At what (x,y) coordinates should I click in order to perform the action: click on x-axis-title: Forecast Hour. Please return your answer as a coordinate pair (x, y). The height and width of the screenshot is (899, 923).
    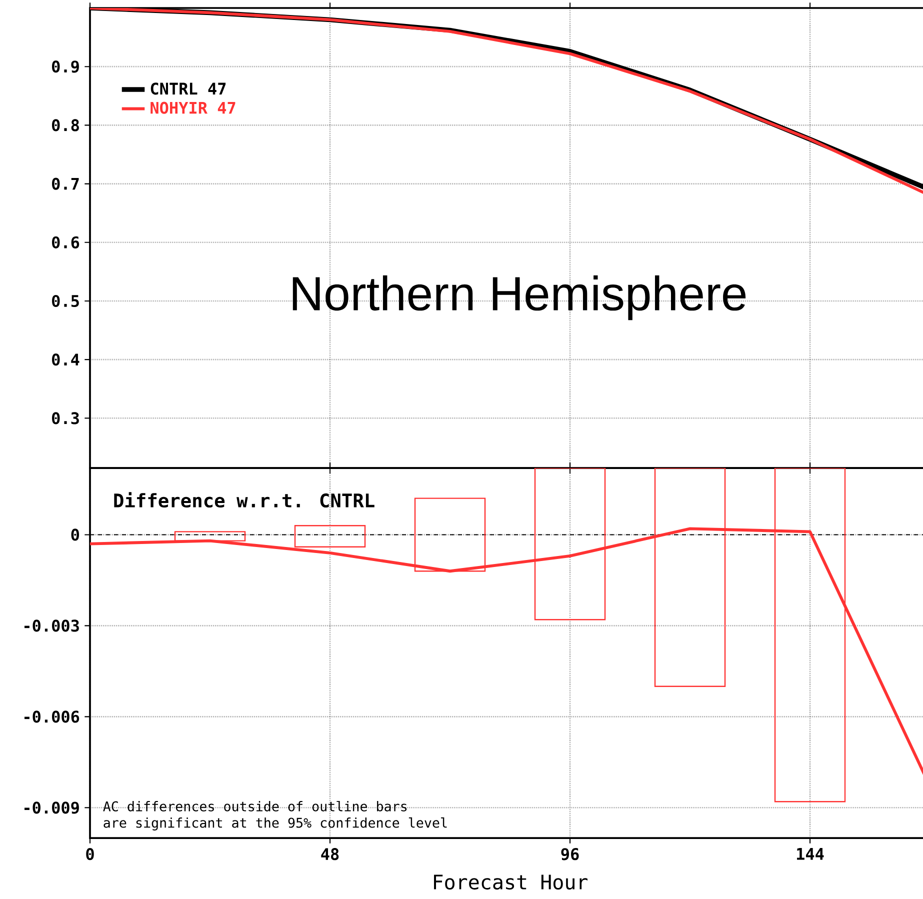
    Looking at the image, I should click on (511, 882).